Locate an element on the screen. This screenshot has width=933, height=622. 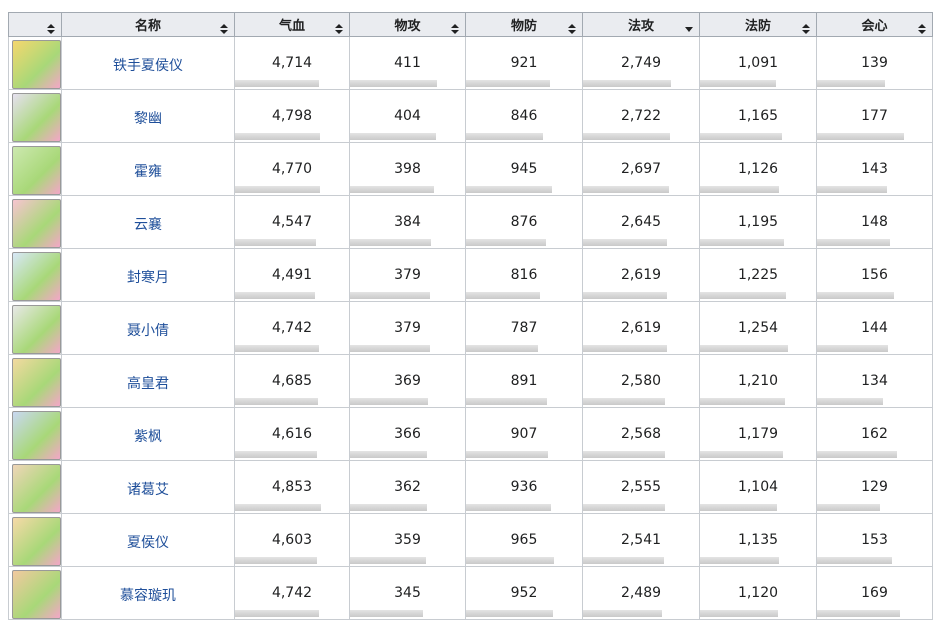
header-label: 物防 is located at coordinates (523, 26).